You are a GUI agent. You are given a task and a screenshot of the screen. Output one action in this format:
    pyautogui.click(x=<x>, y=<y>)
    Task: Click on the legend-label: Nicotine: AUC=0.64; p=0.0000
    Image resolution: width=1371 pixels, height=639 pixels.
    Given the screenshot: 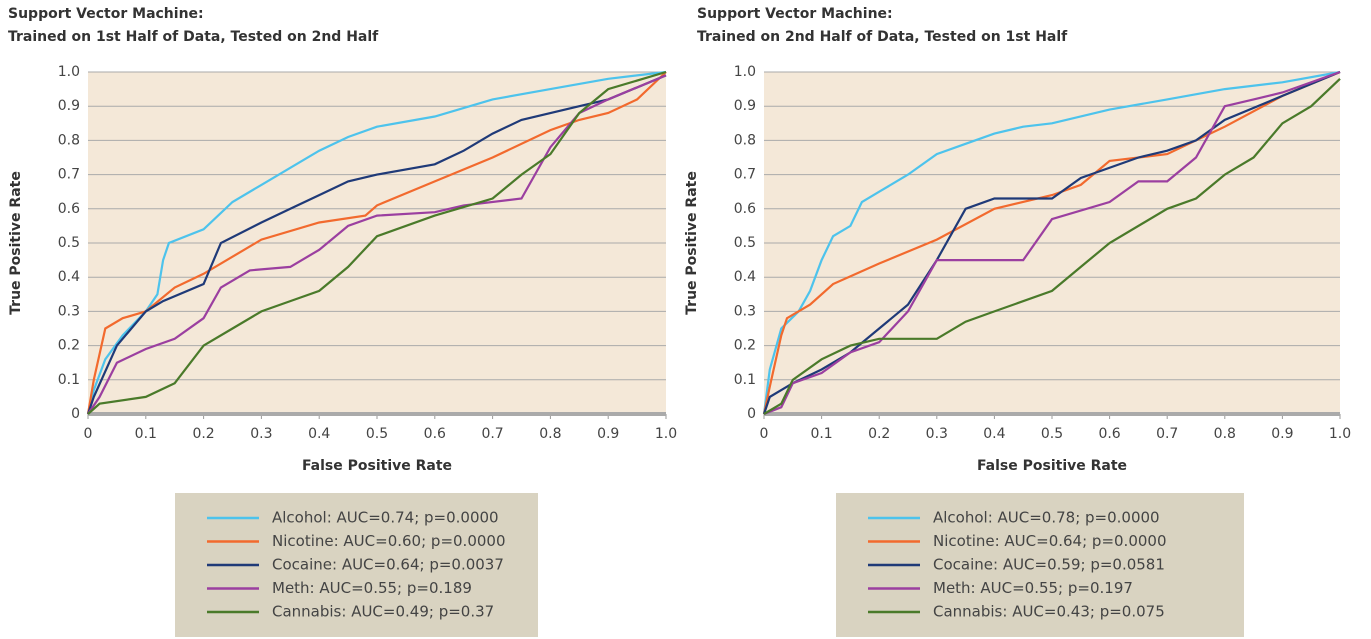 What is the action you would take?
    pyautogui.click(x=1050, y=541)
    